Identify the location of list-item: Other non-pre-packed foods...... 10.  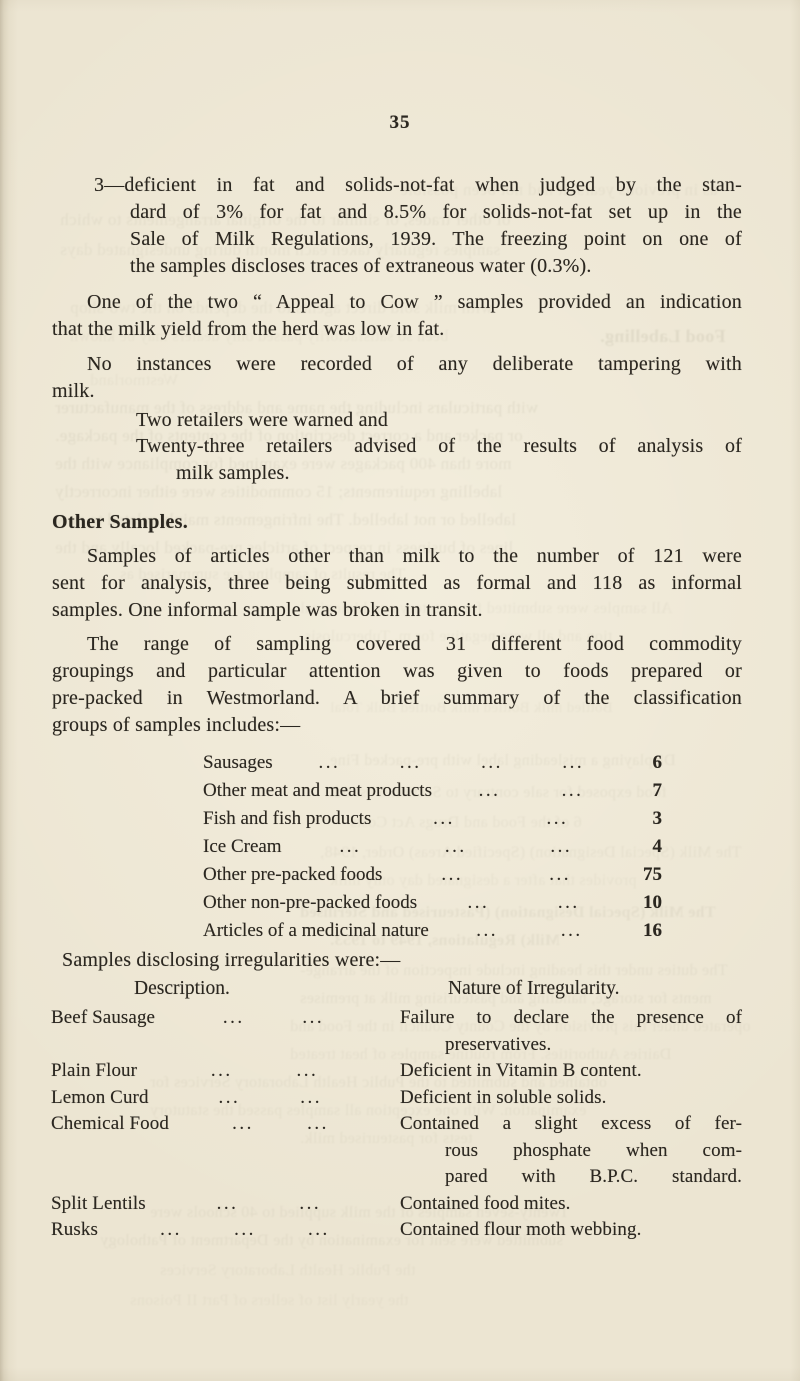
(432, 903).